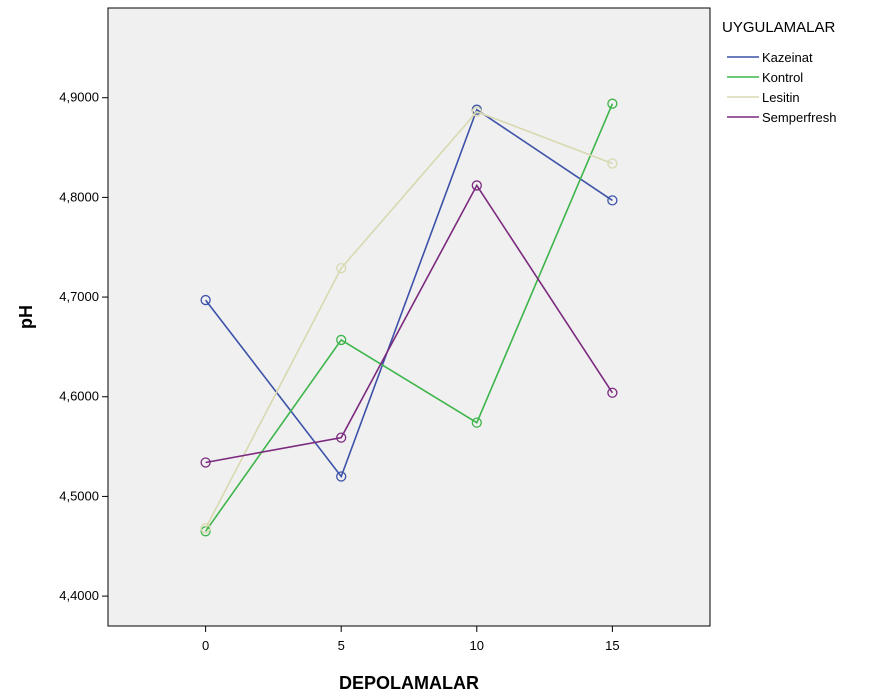 This screenshot has width=875, height=697. I want to click on y-tick-label: 4,6000, so click(79, 396).